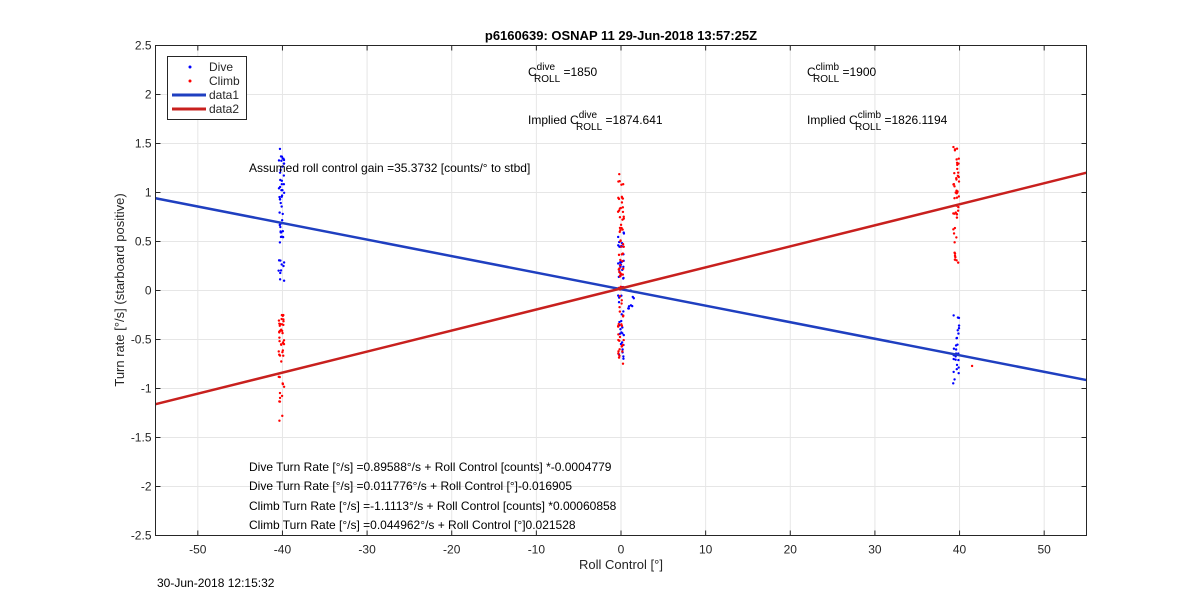 Image resolution: width=1200 pixels, height=601 pixels. What do you see at coordinates (141, 340) in the screenshot?
I see `y-tick-label: -0.5` at bounding box center [141, 340].